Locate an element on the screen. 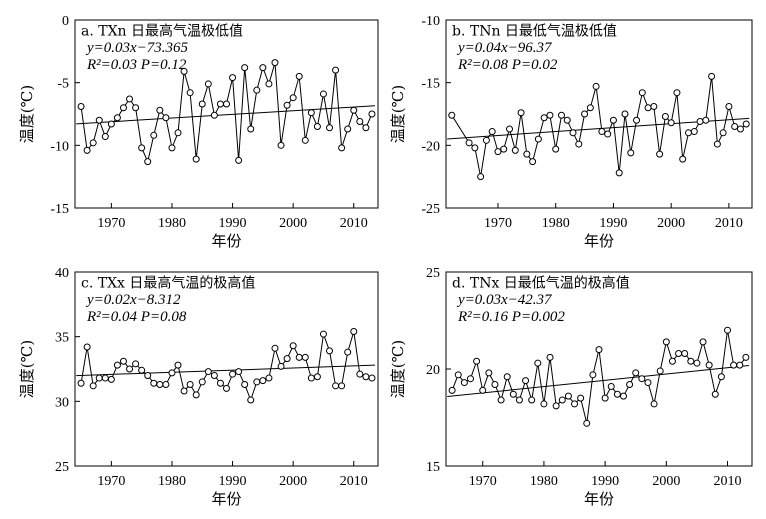 Image resolution: width=766 pixels, height=519 pixels. y-tick-label: -20 is located at coordinates (430, 146).